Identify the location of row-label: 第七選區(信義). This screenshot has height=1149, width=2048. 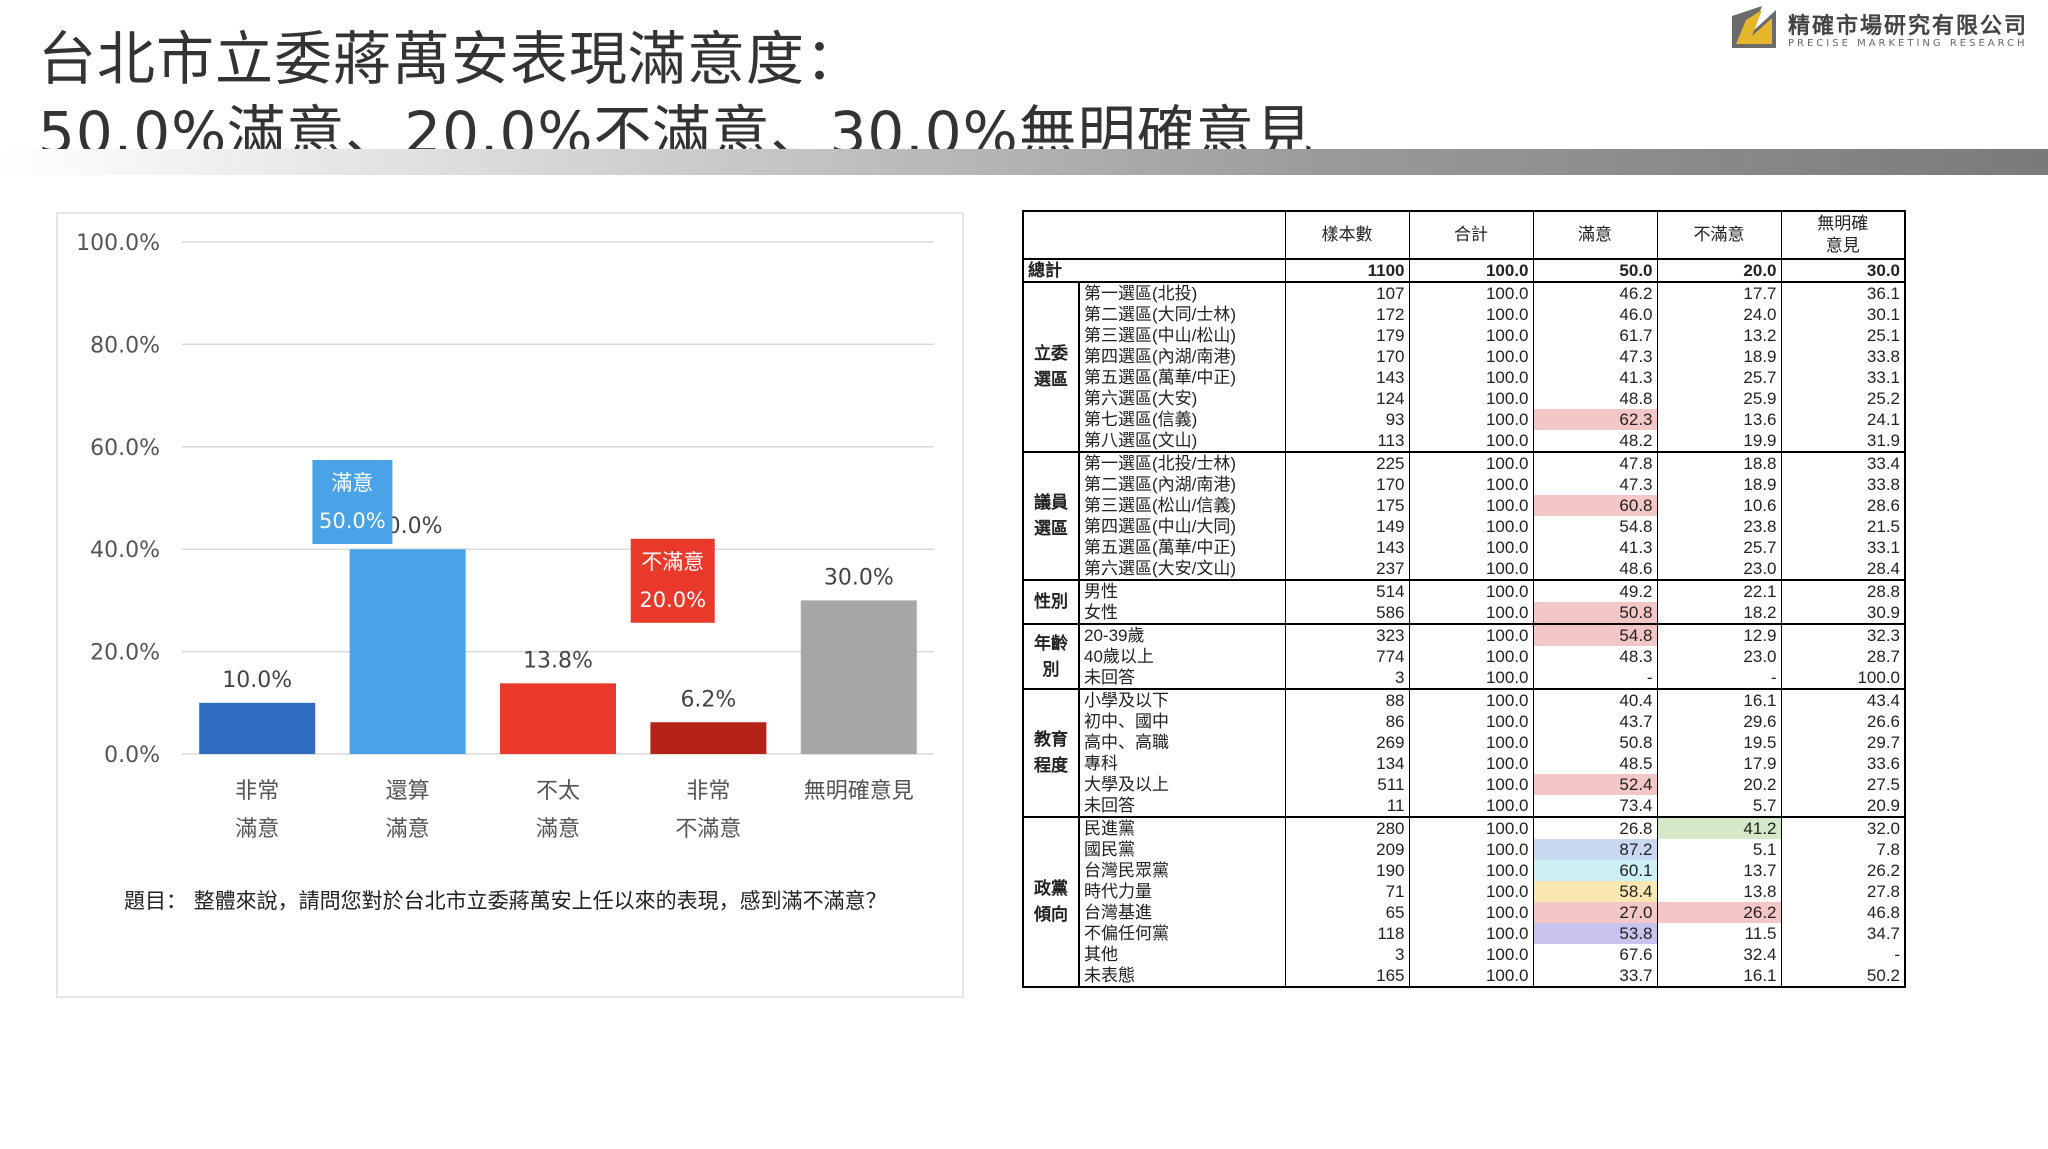
(1181, 419).